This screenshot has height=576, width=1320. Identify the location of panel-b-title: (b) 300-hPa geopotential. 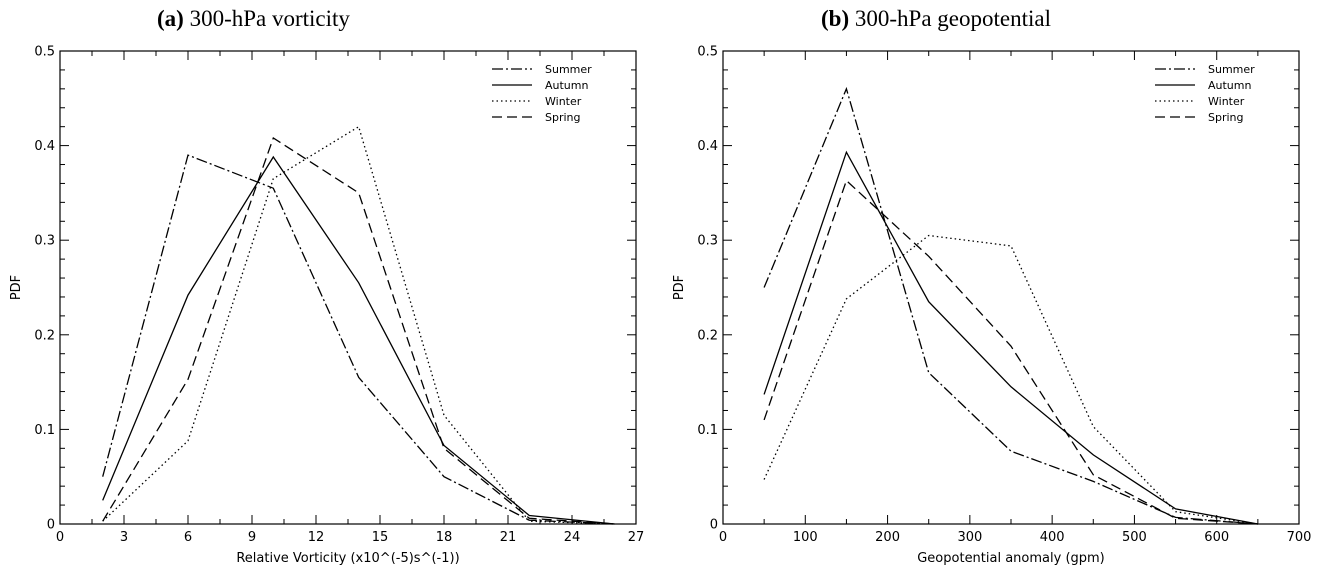
(936, 19).